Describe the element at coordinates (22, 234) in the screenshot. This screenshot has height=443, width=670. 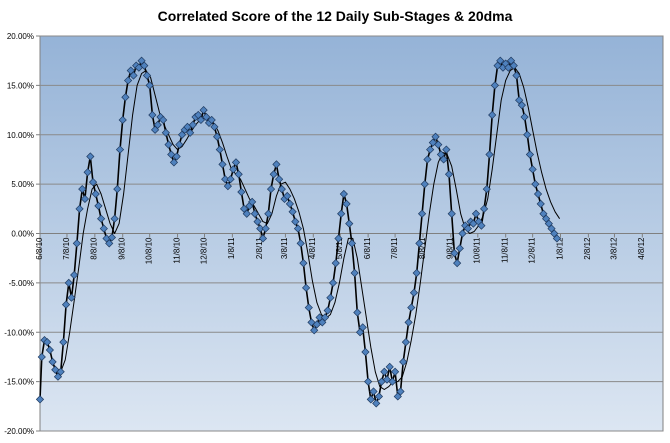
I see `y-tick-label: 0.00%` at that location.